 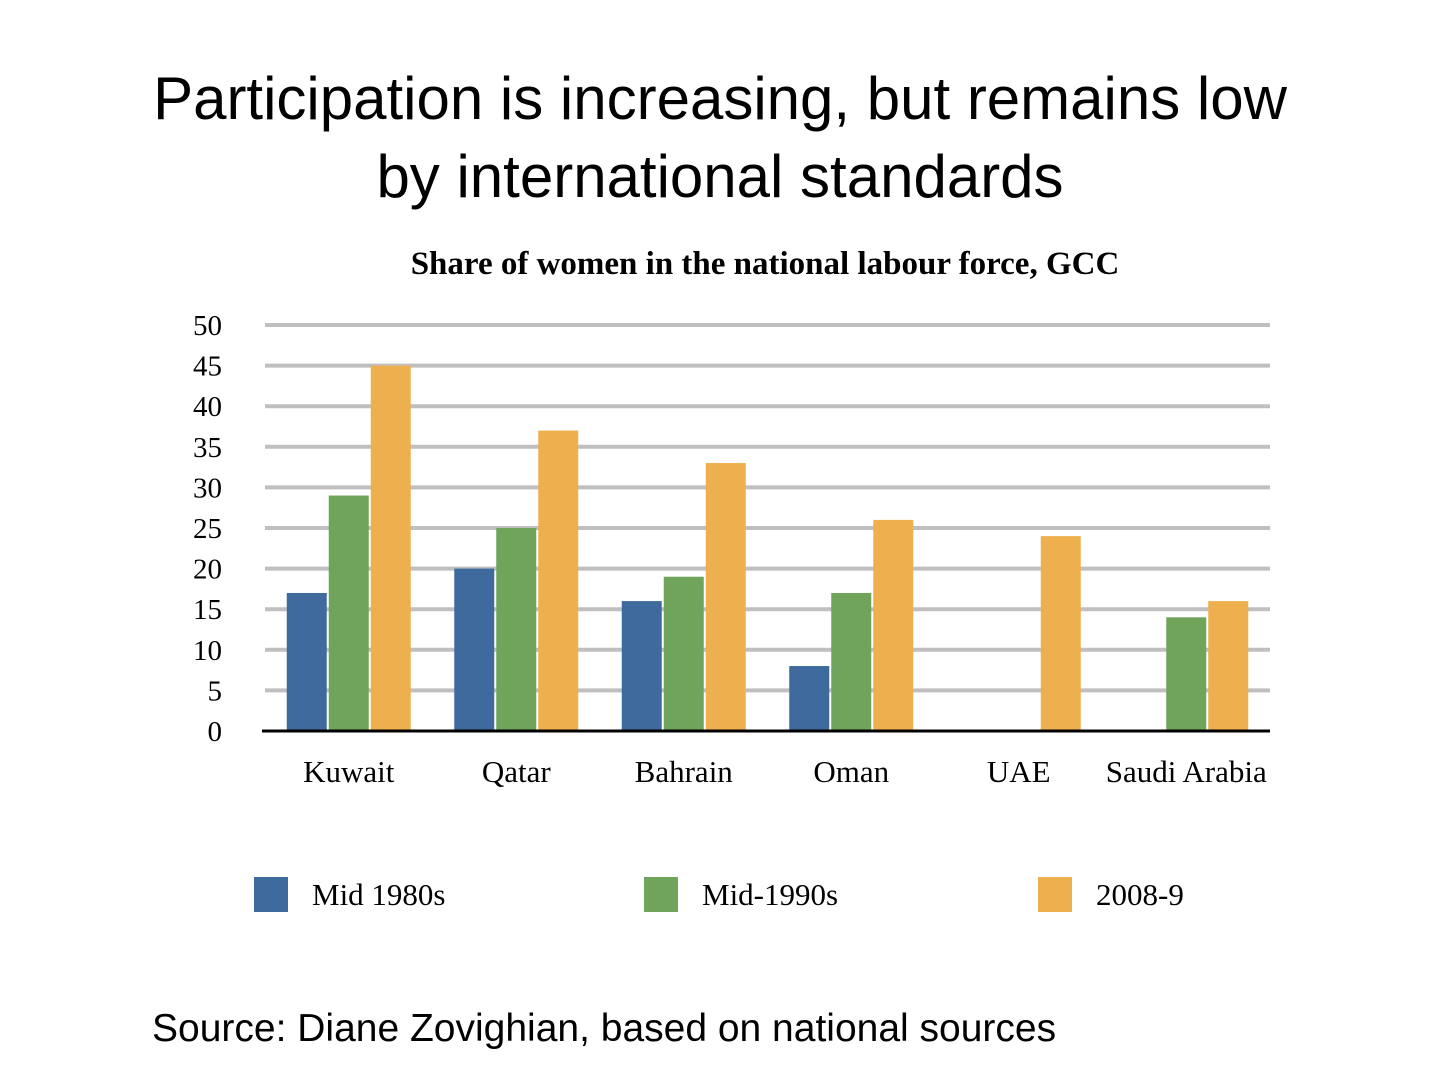 I want to click on y-axis-ticks: 0 5 10 15 20 25 30 35 40 45 50, so click(x=207, y=529).